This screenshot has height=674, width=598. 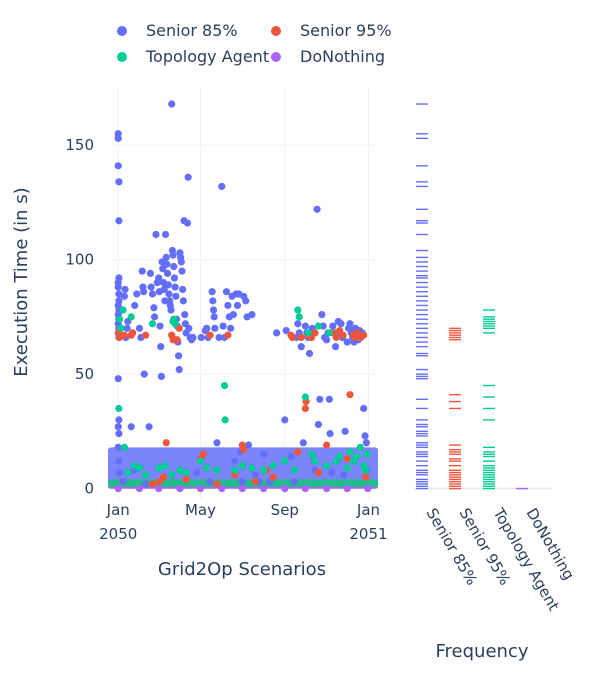 What do you see at coordinates (368, 534) in the screenshot?
I see `x-tick-year-label: 2051` at bounding box center [368, 534].